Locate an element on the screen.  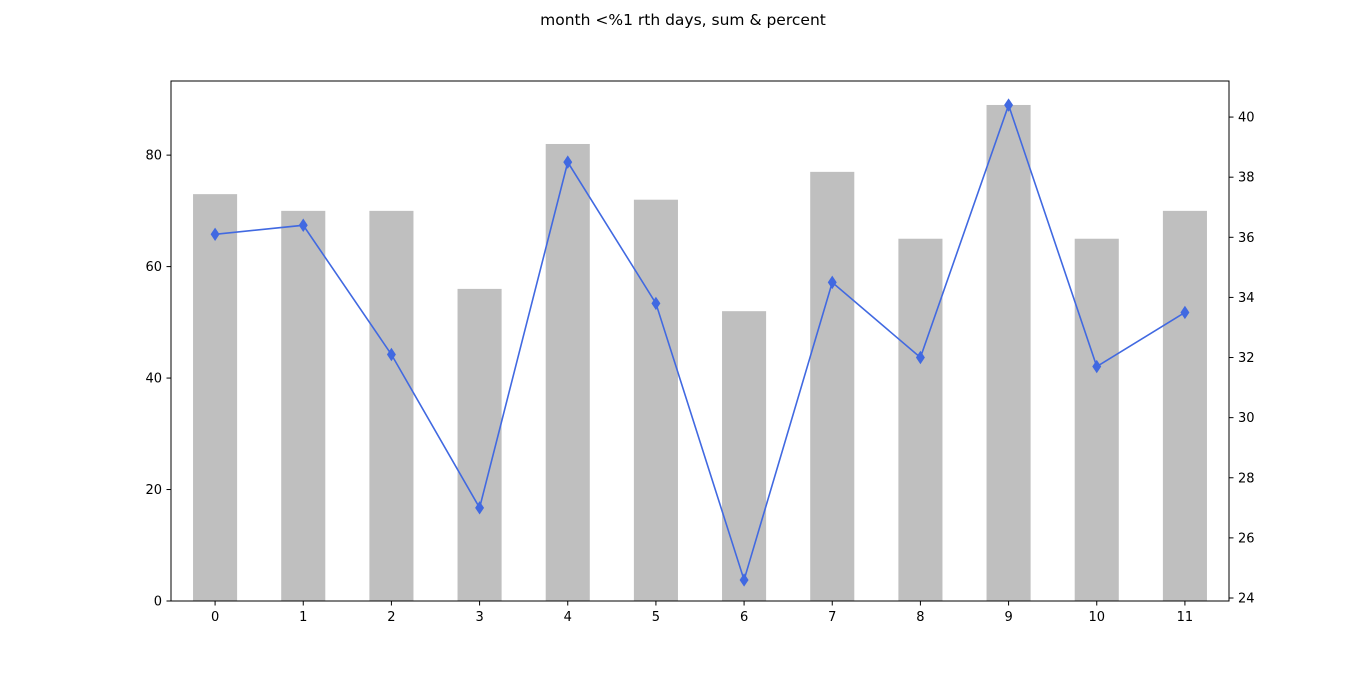
x-tick-label-3: 3 is located at coordinates (479, 617).